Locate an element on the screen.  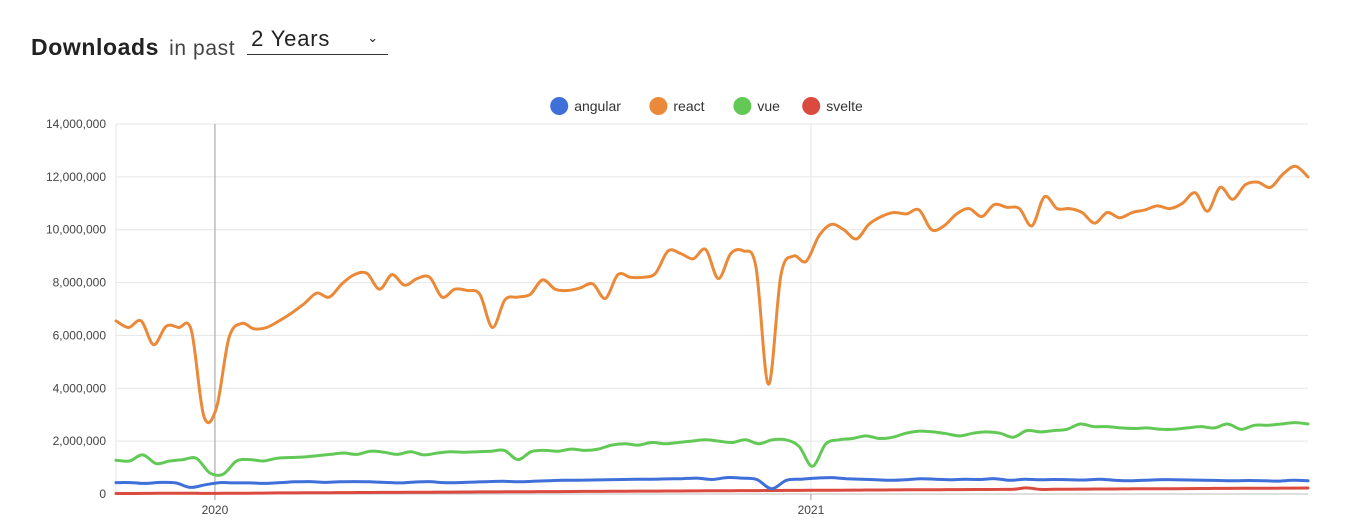
chart-subtitle: in past is located at coordinates (202, 48).